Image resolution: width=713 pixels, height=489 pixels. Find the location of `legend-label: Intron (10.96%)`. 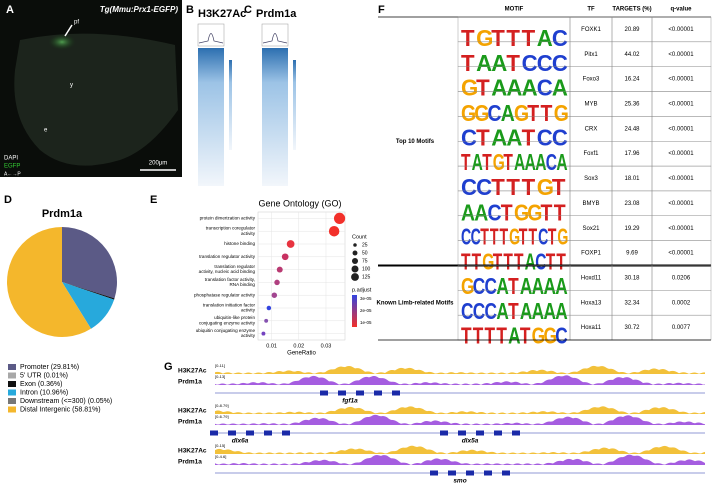

legend-label: Intron (10.96%) is located at coordinates (44, 392).